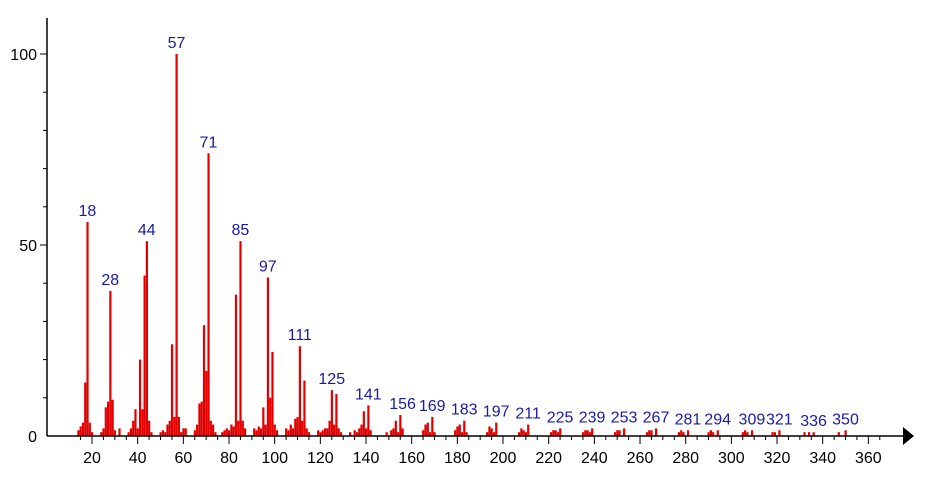  What do you see at coordinates (717, 419) in the screenshot?
I see `peak-label: 294` at bounding box center [717, 419].